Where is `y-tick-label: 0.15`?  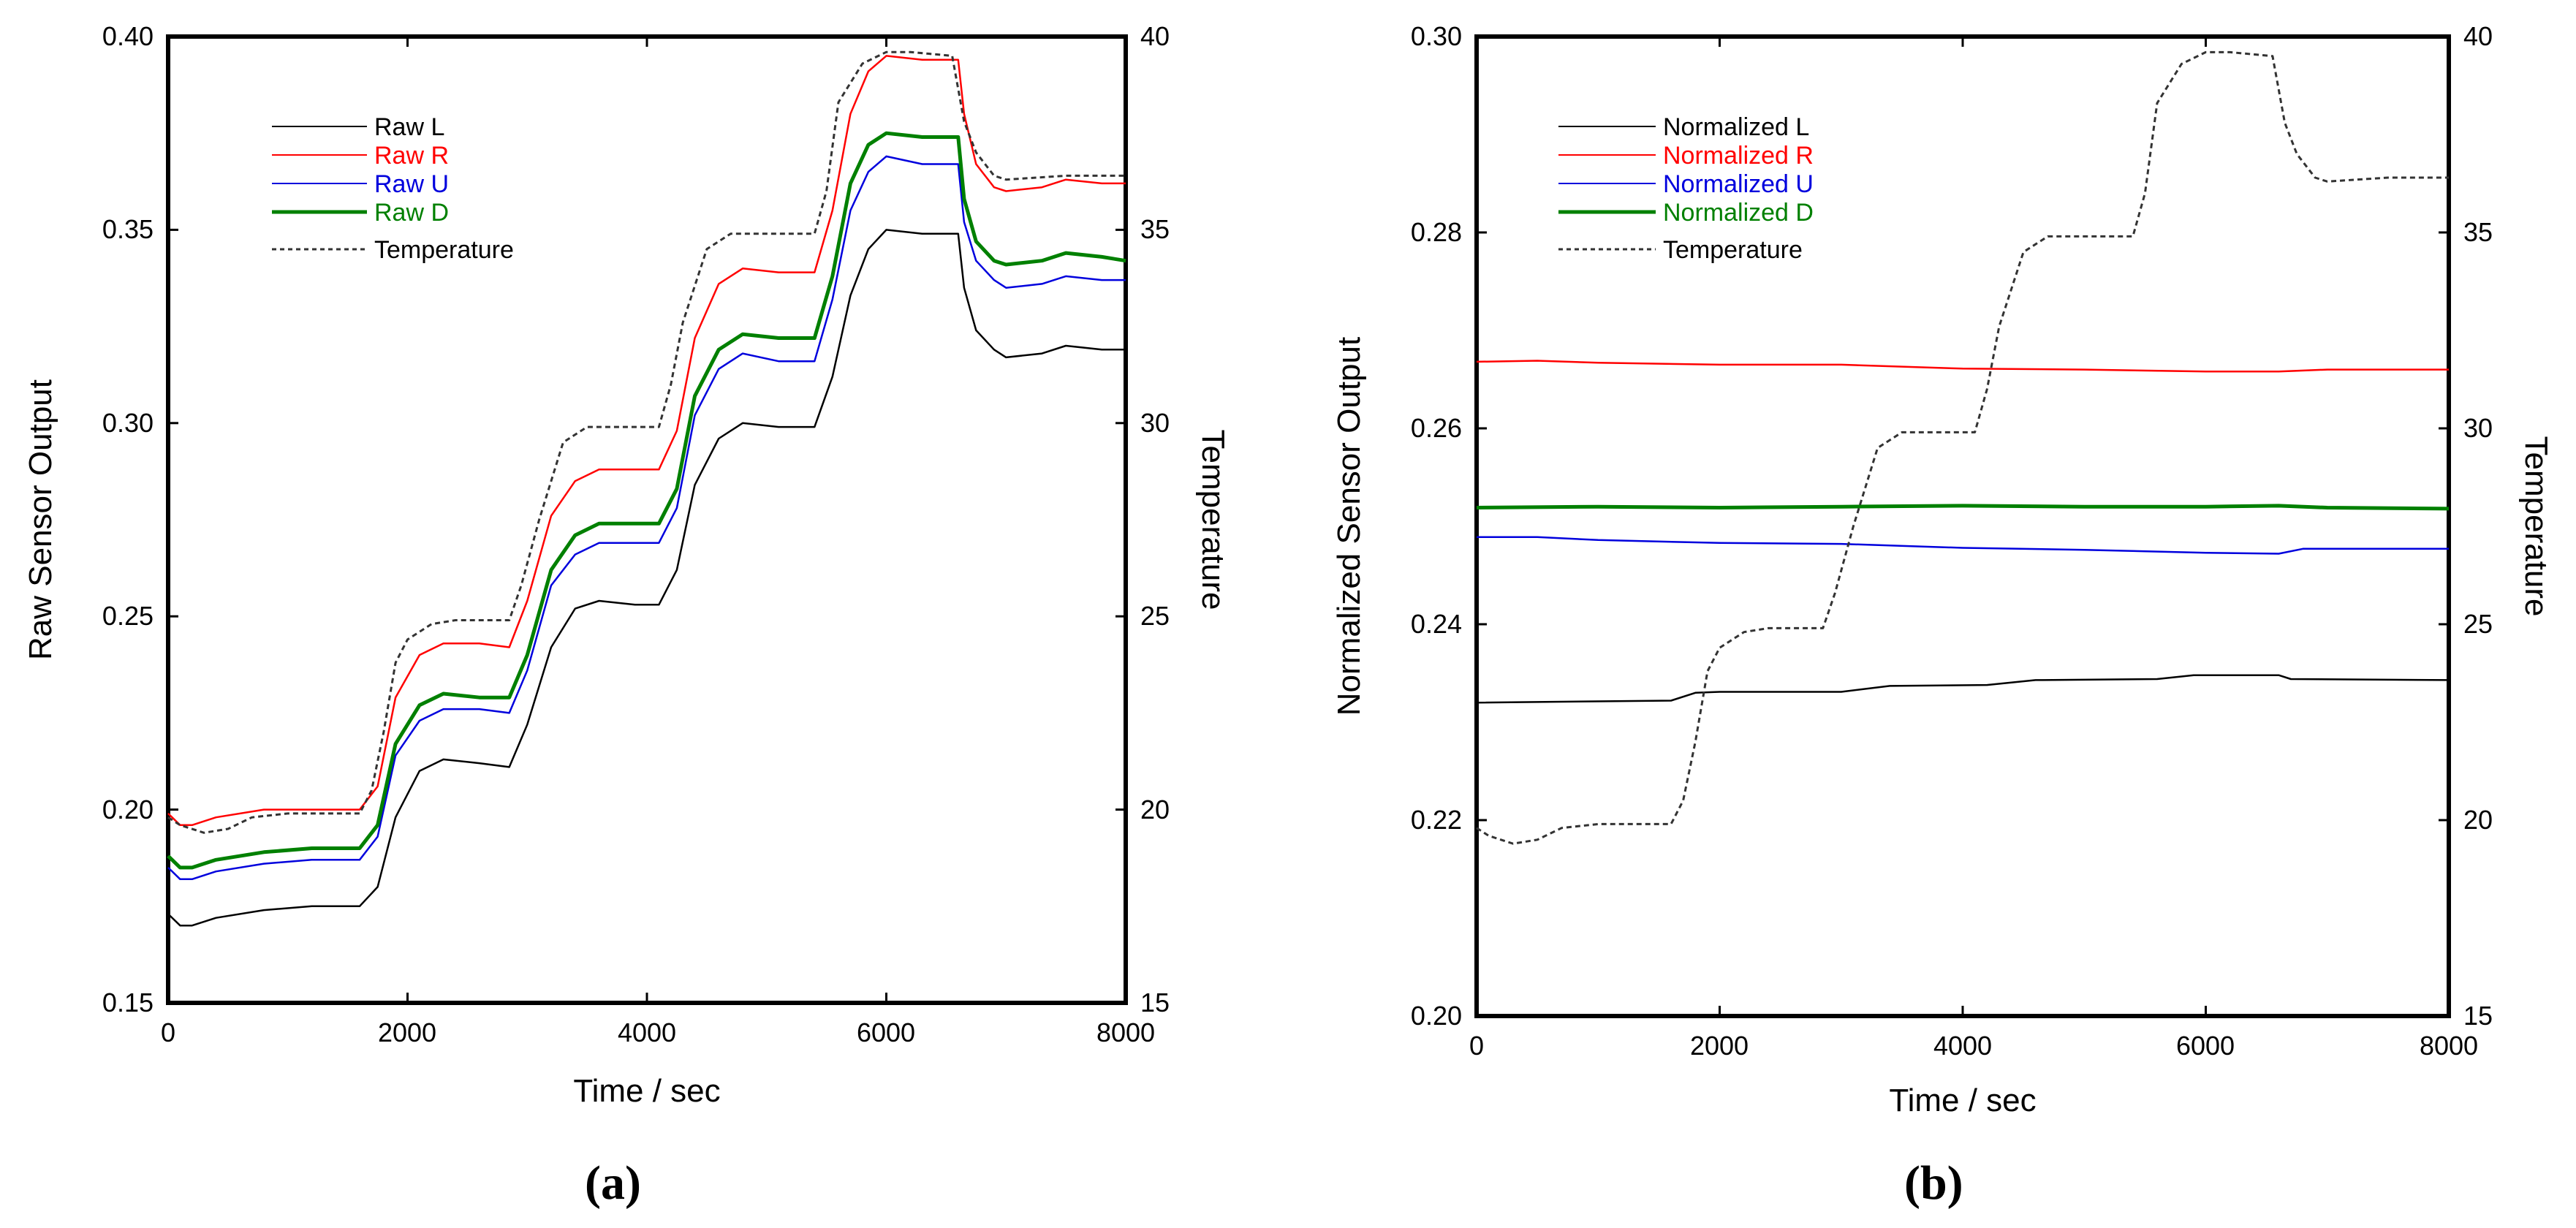 y-tick-label: 0.15 is located at coordinates (128, 1002).